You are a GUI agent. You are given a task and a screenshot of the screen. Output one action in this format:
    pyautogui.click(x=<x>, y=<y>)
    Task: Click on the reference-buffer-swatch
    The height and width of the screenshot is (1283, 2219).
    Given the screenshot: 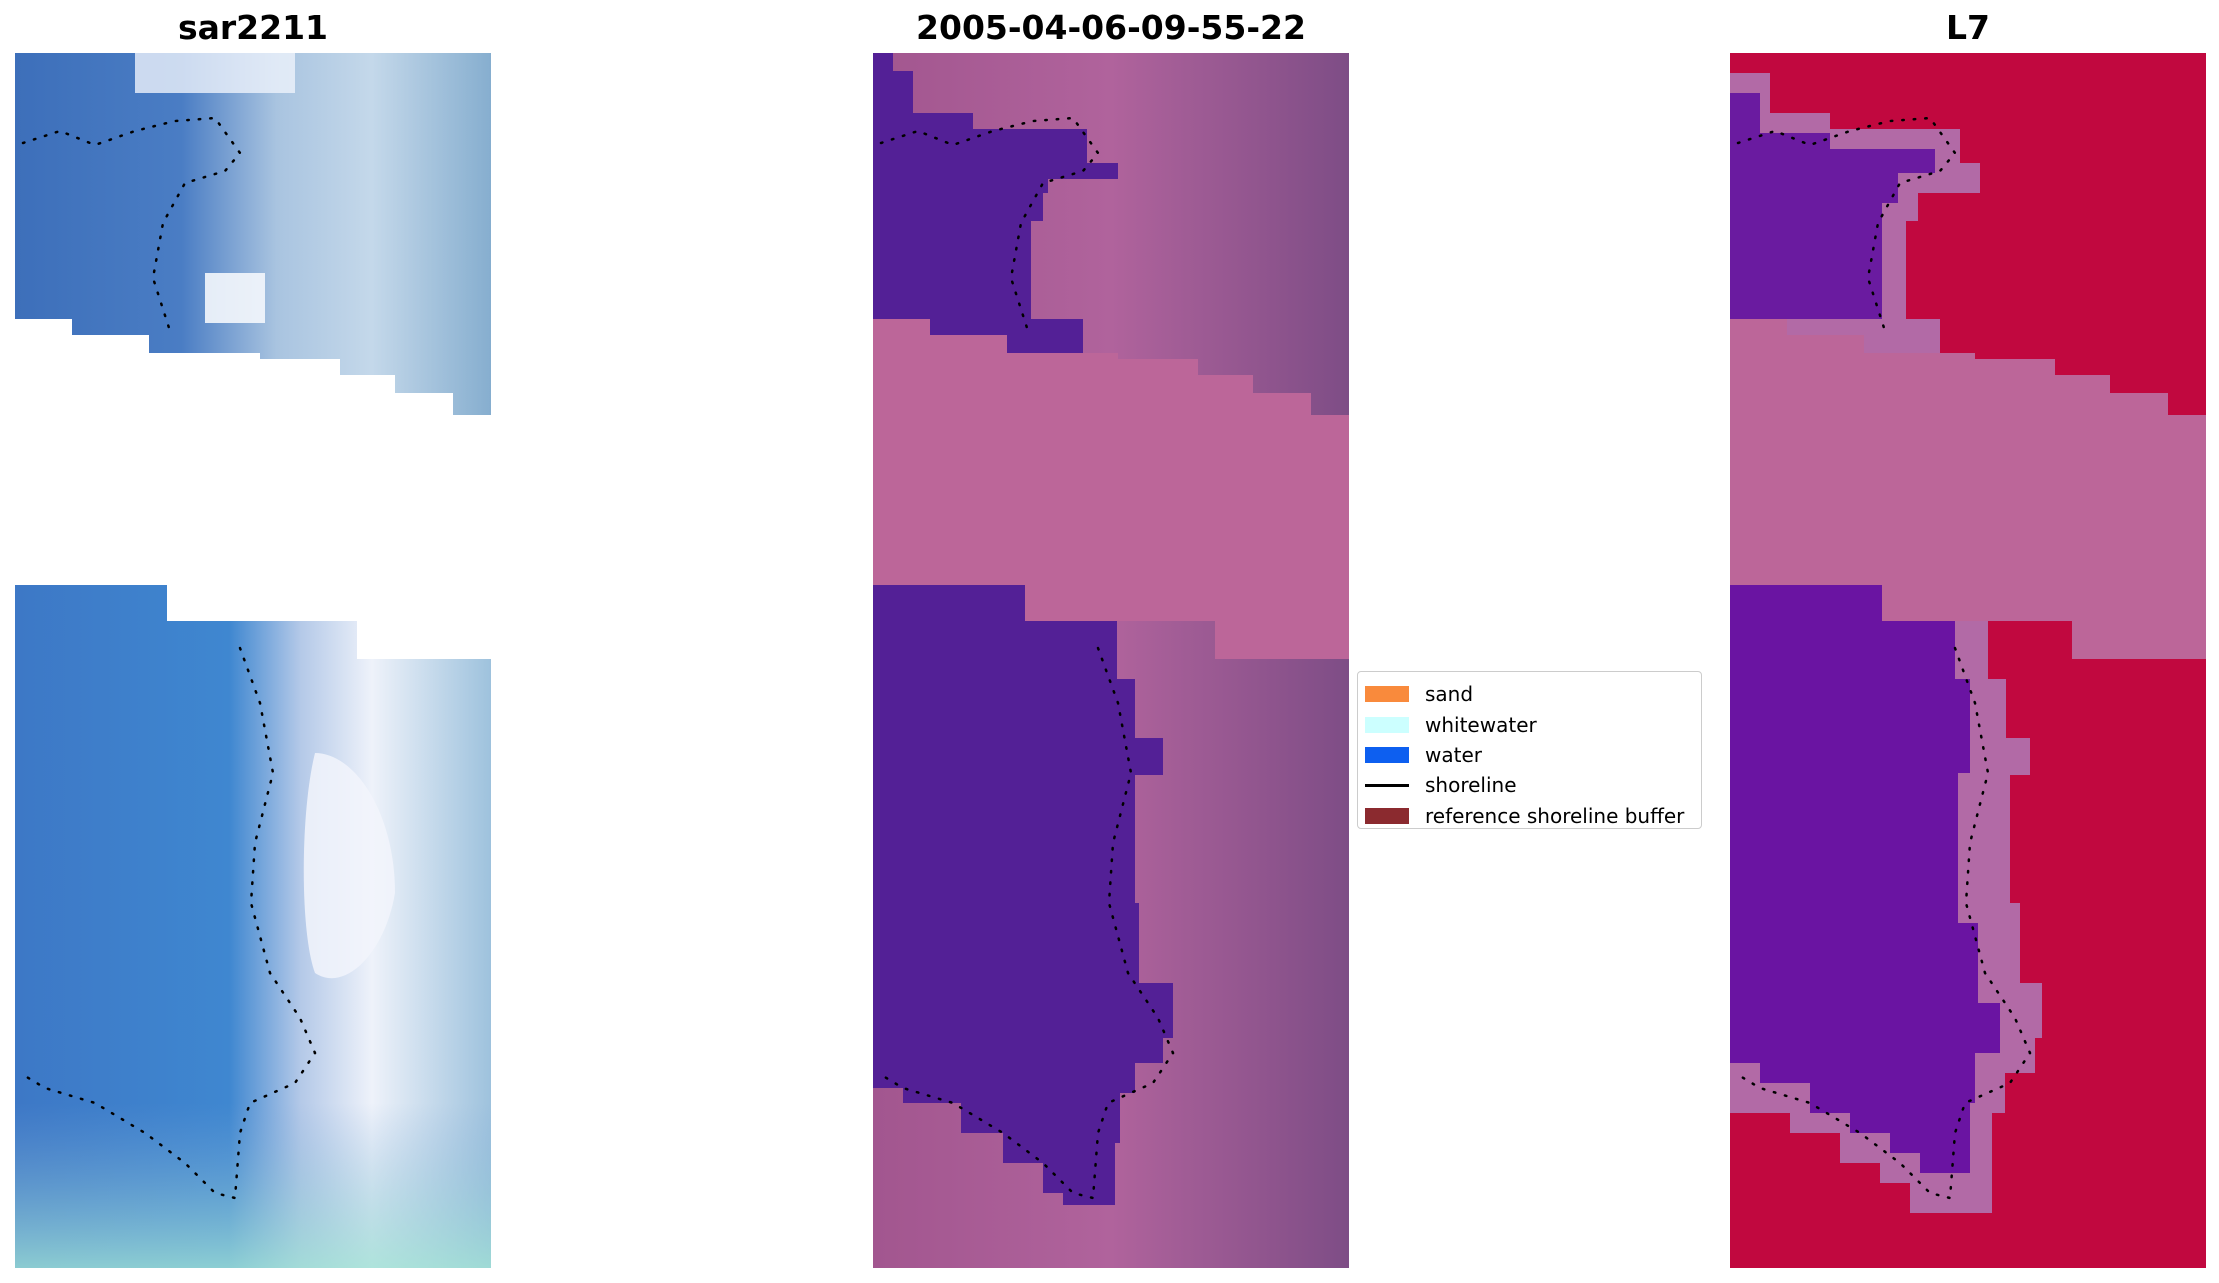 What is the action you would take?
    pyautogui.click(x=1387, y=815)
    